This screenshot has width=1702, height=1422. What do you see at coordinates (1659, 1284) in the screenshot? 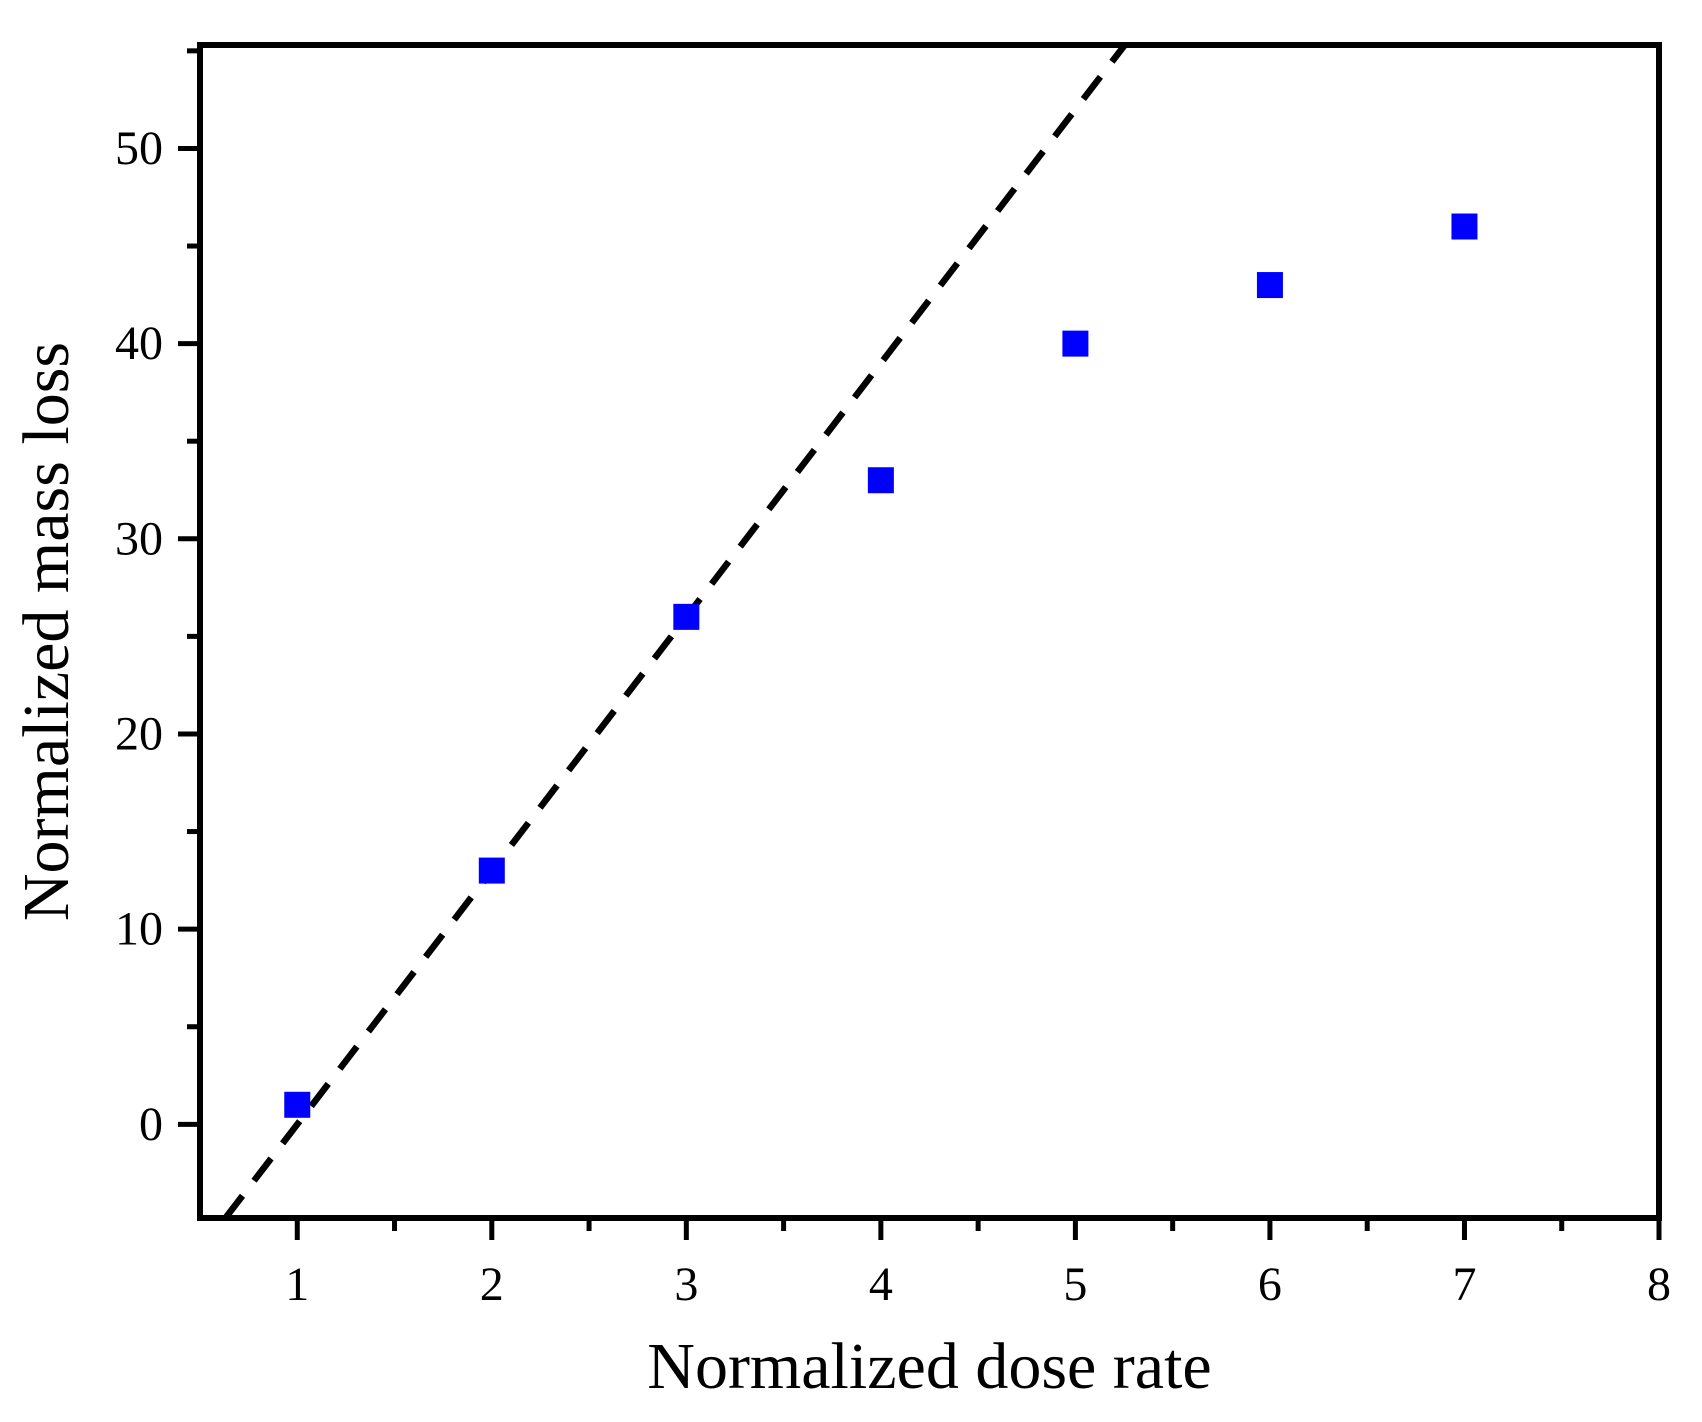
I see `x-tick-label: 8` at bounding box center [1659, 1284].